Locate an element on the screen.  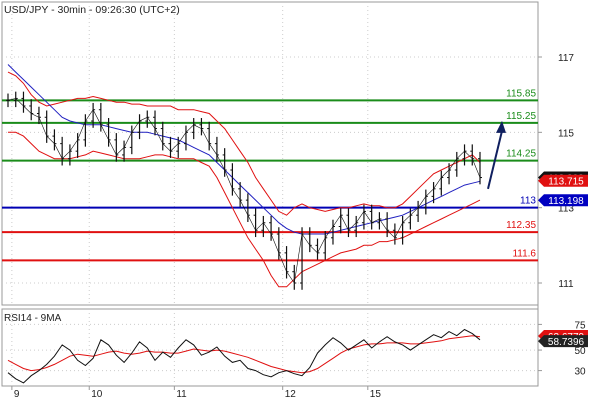
time-axis-label: 15 is located at coordinates (376, 394).